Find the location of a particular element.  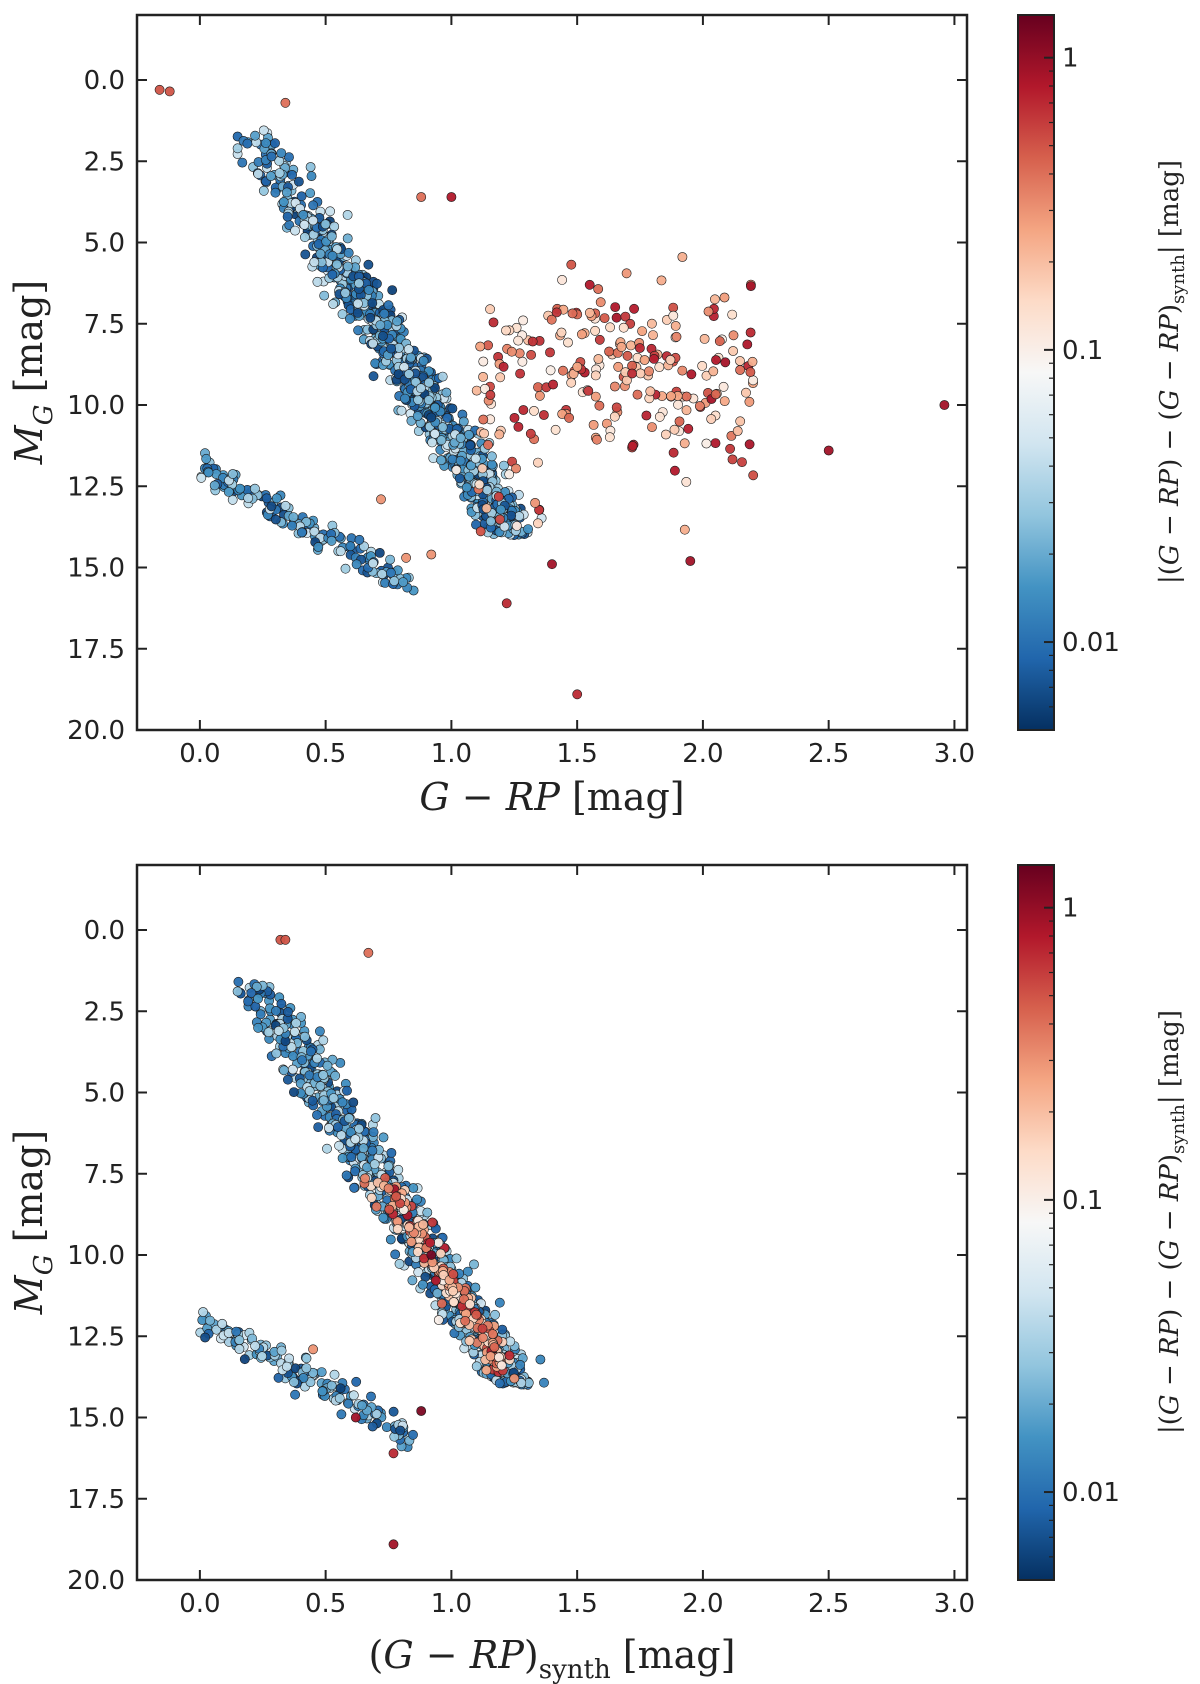

y-tick-label: 12.5 is located at coordinates (96, 1337).